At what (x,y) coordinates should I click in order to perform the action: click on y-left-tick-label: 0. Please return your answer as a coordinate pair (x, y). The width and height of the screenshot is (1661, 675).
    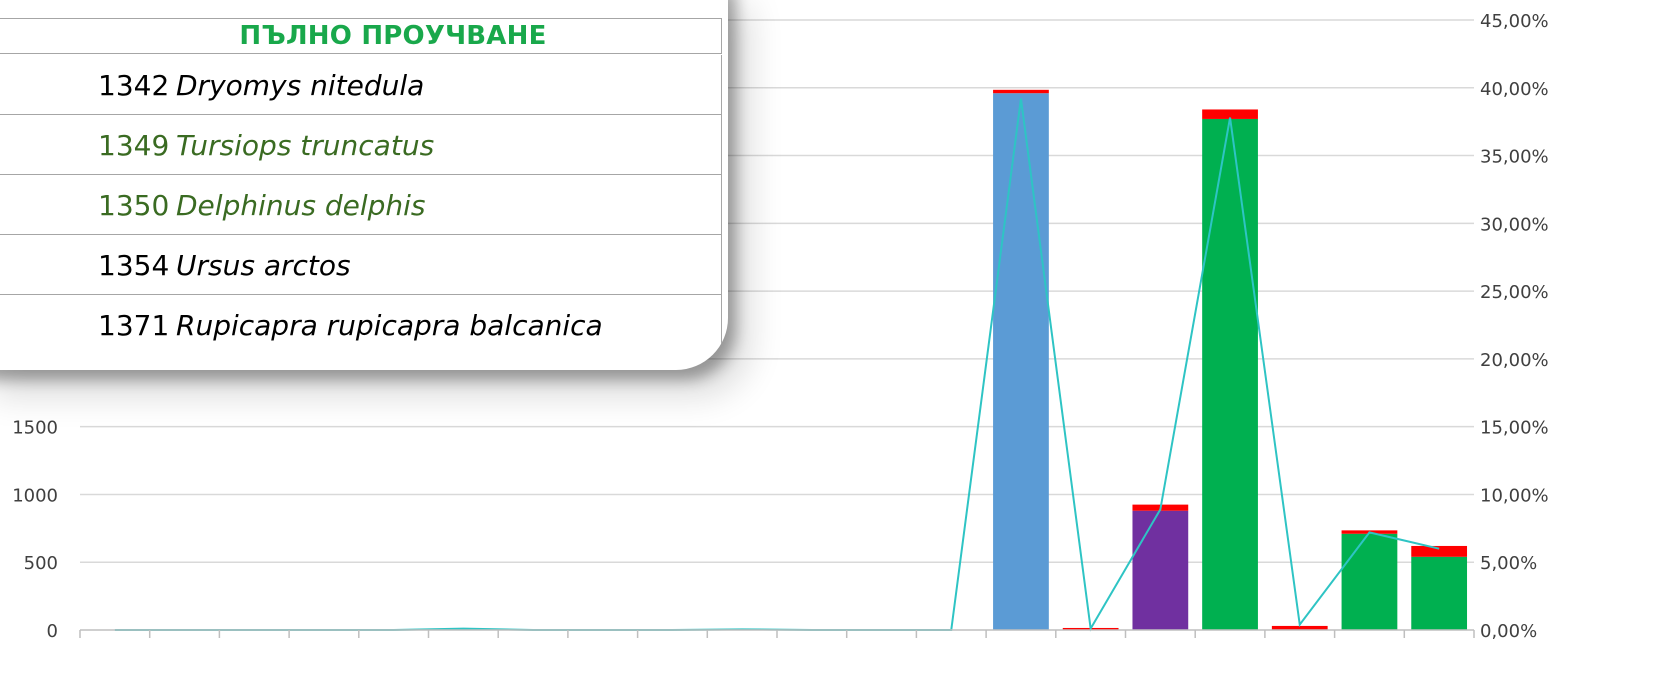
    Looking at the image, I should click on (52, 631).